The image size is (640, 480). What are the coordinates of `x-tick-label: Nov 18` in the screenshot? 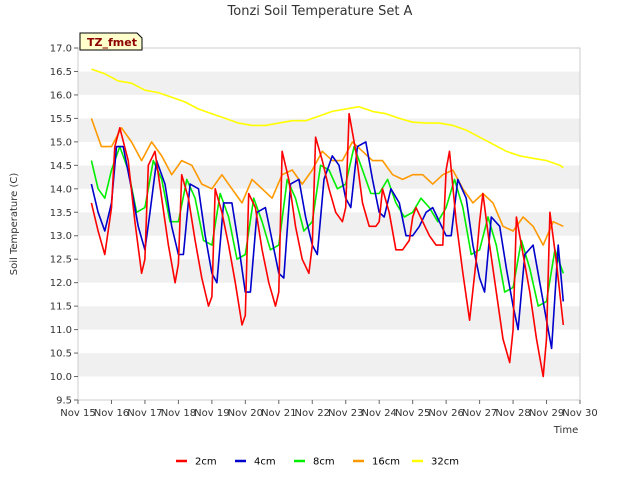 It's located at (178, 413).